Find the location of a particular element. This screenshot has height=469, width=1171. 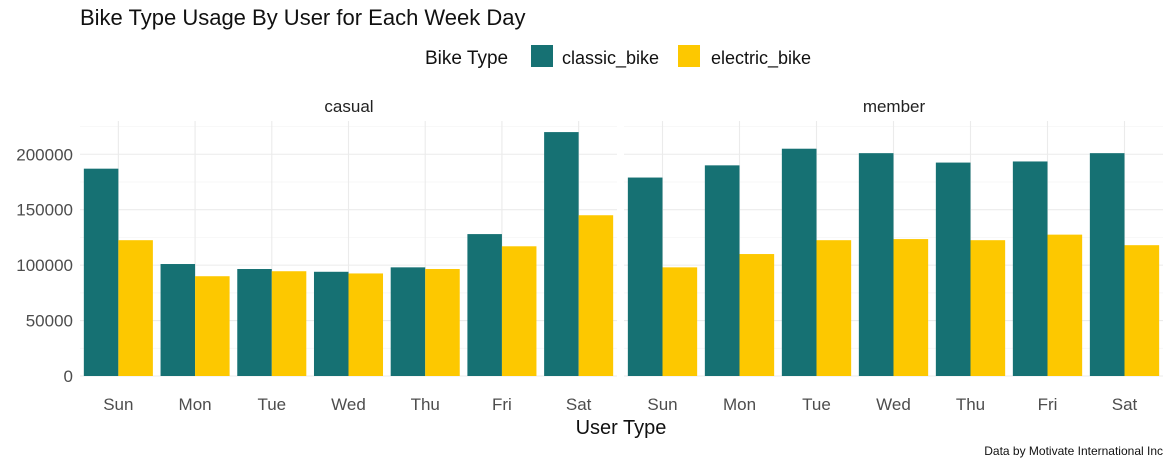

bar-member-wed-electric-bike is located at coordinates (911, 307).